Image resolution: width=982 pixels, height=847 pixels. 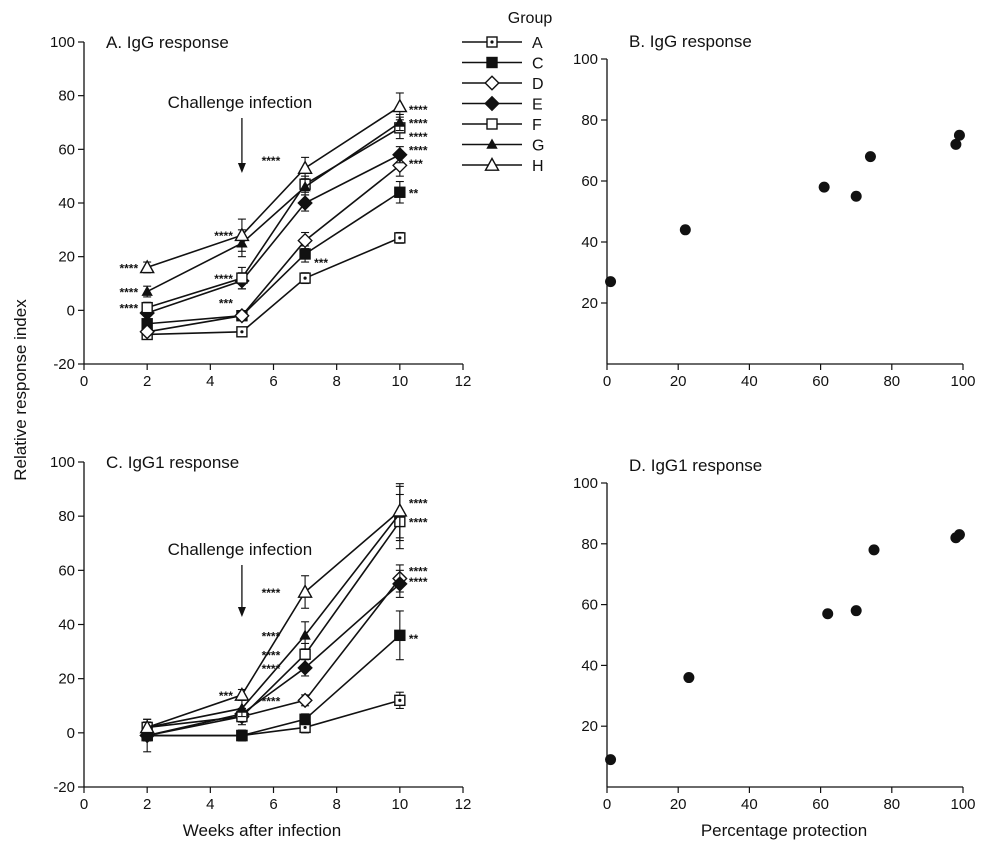 I want to click on x-tick-label: 20, so click(x=678, y=804).